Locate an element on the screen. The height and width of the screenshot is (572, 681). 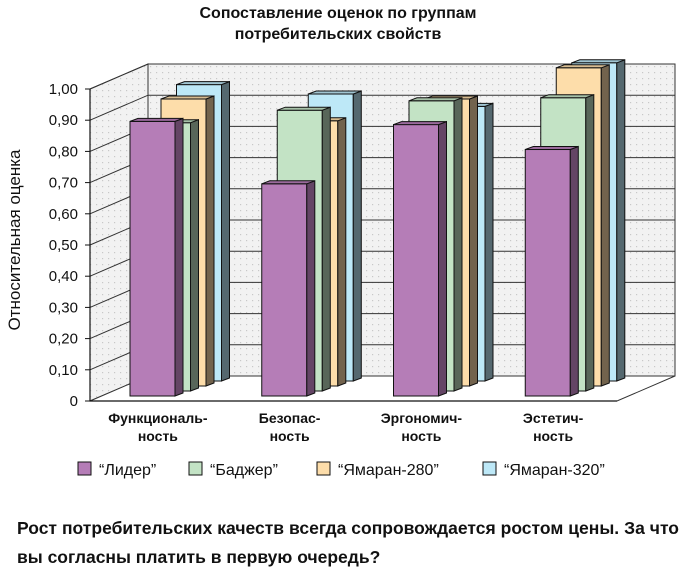
legend: “Лидер” “Баджер” “Ямаран-280” “Ямаран-320” is located at coordinates (341, 470).